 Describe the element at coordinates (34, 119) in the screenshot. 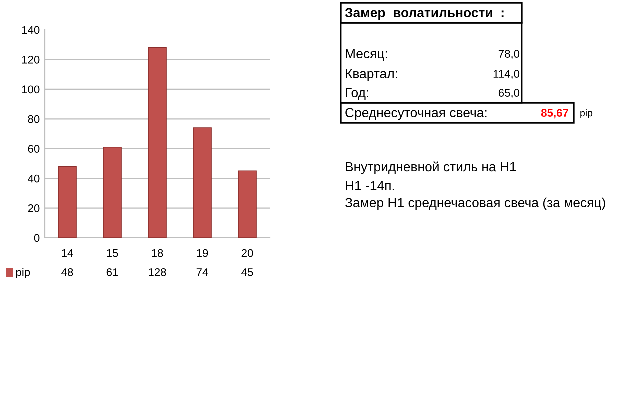

I see `y-tick-label: 80` at that location.